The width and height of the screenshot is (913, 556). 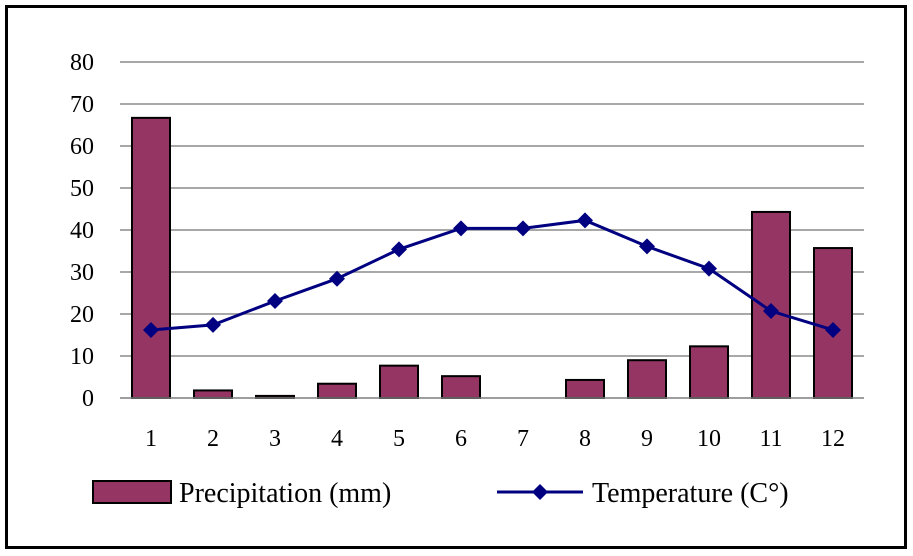 I want to click on legend-precipitation-swatch, so click(x=132, y=492).